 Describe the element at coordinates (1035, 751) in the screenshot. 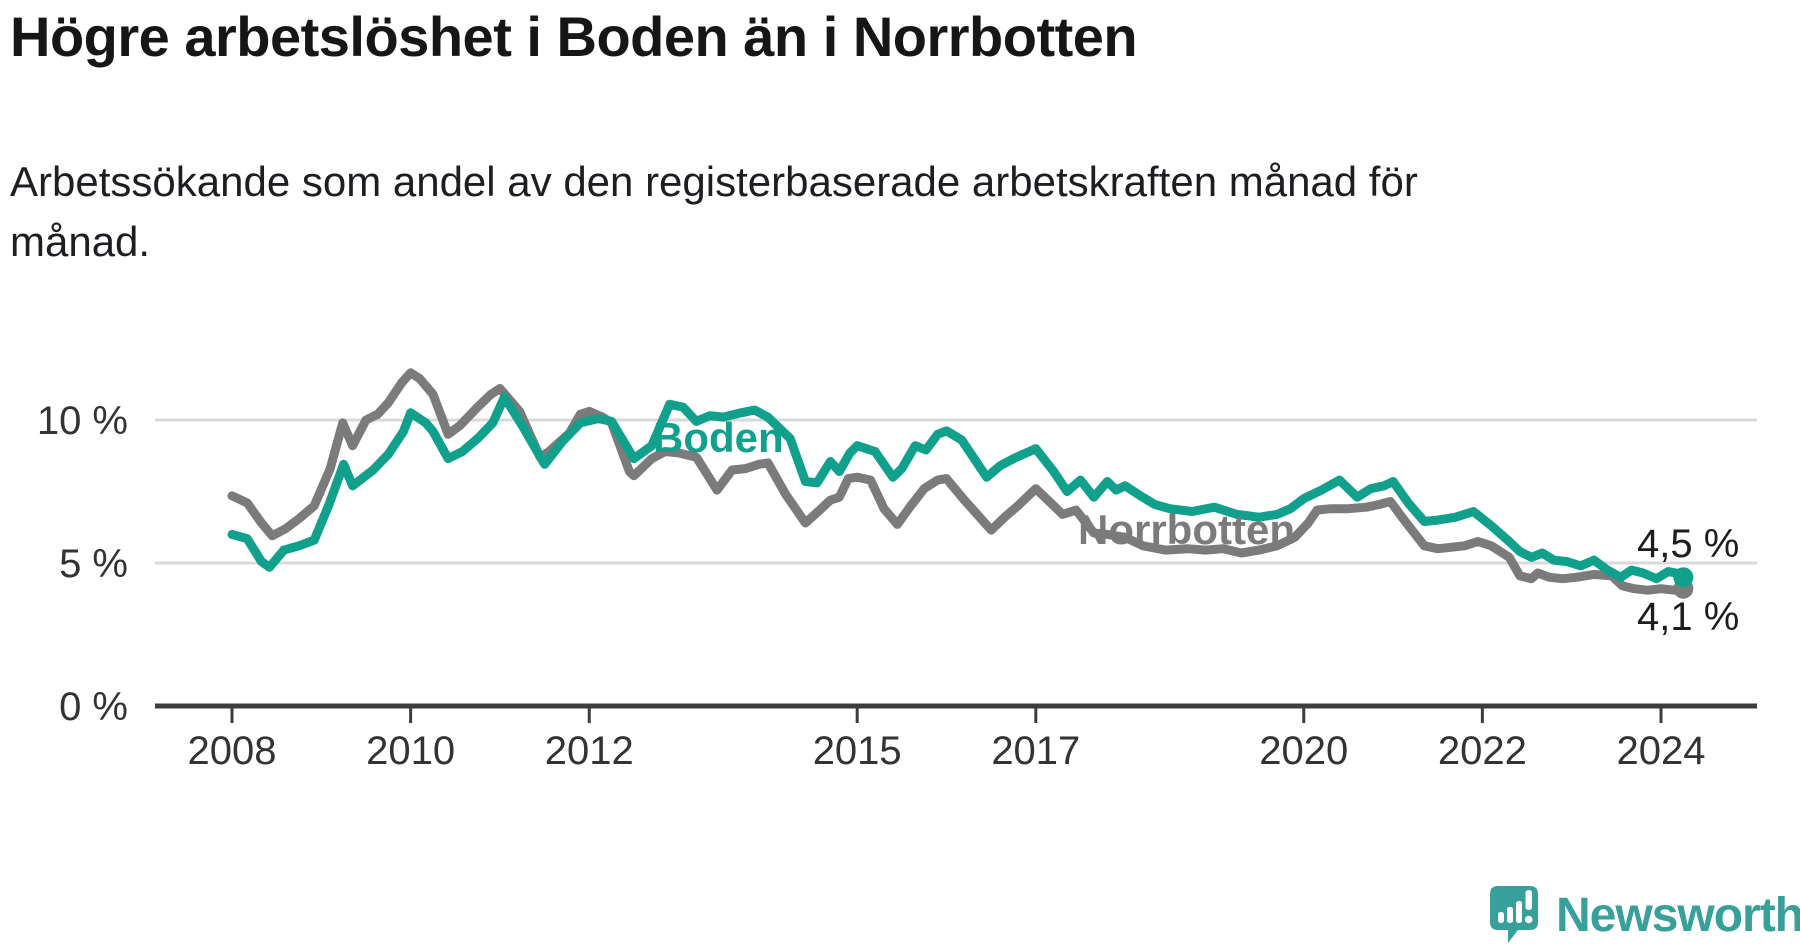

I see `x-tick-label-2017: 2017` at that location.